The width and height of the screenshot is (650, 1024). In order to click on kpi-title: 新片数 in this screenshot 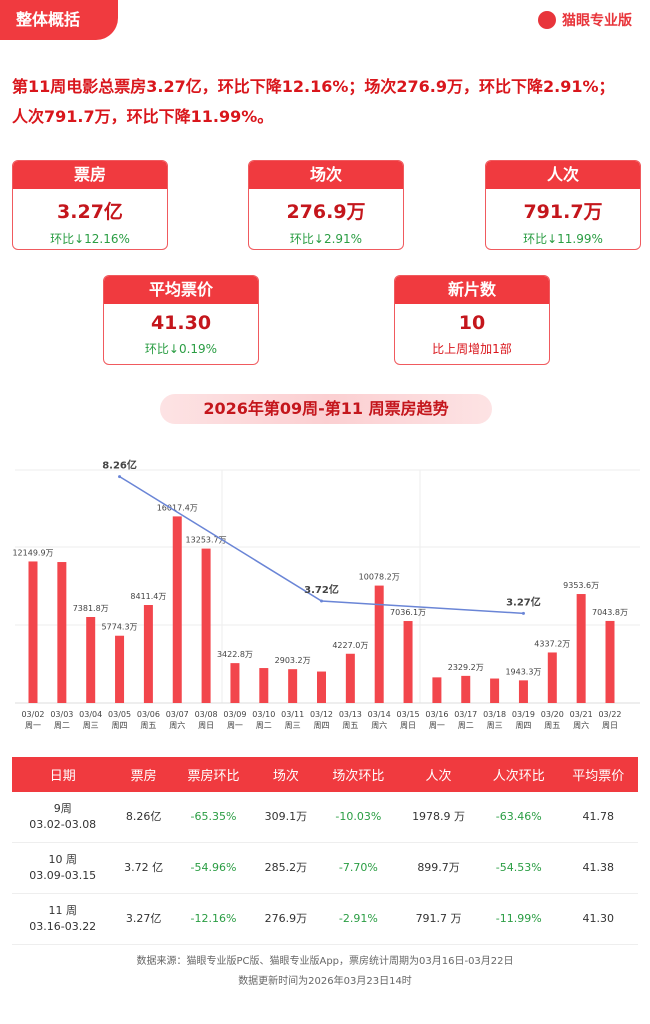, I will do `click(472, 290)`.